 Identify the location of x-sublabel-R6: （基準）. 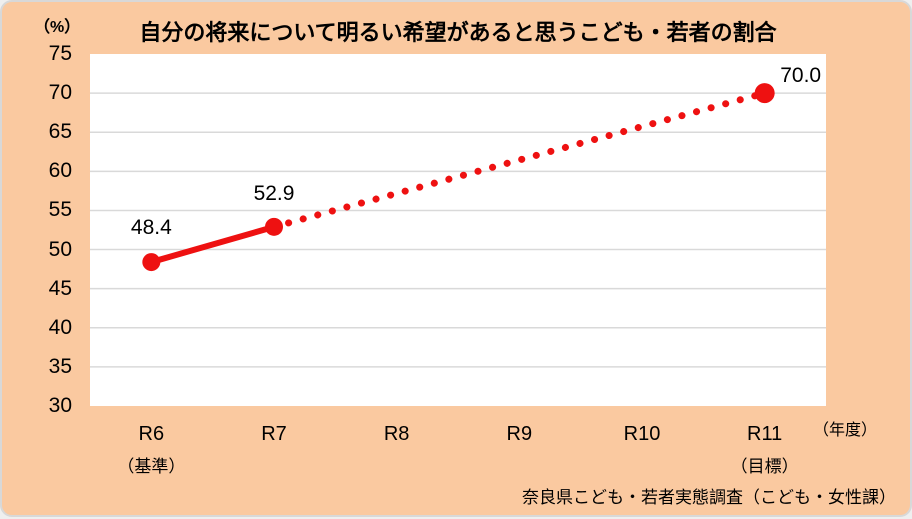
(151, 467).